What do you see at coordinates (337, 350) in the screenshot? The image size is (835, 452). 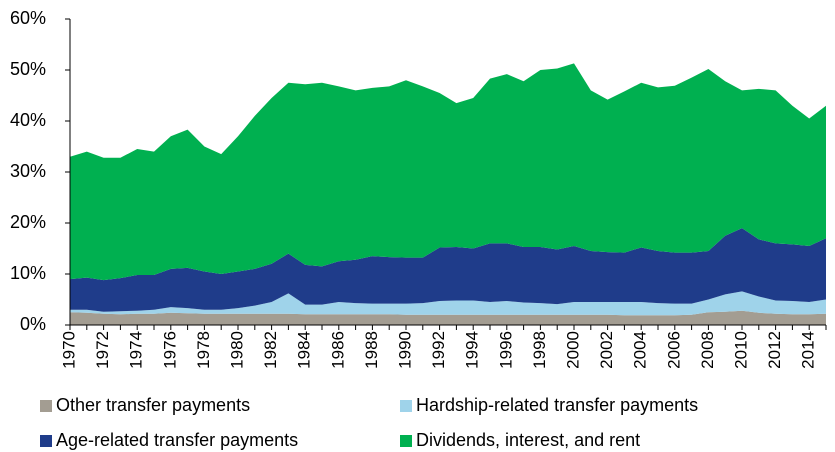 I see `x-tick-label: 1986` at bounding box center [337, 350].